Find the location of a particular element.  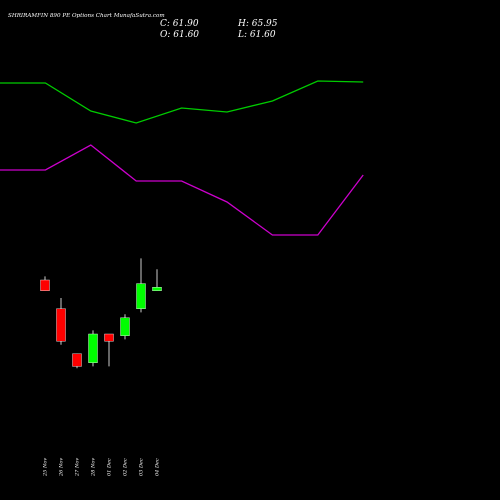

x-tick-label: 03 Dec is located at coordinates (142, 467).